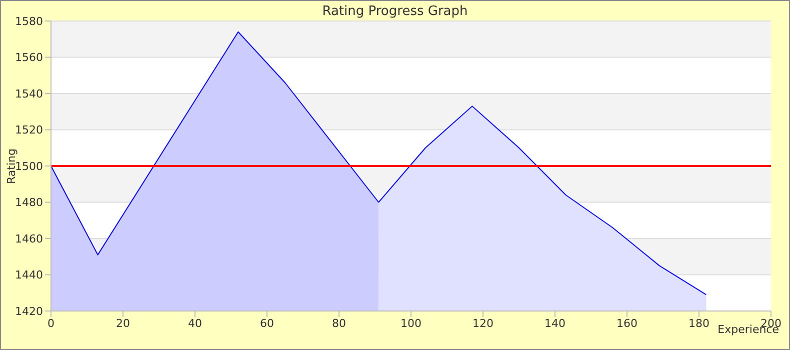 Image resolution: width=790 pixels, height=350 pixels. What do you see at coordinates (395, 11) in the screenshot?
I see `chart-title: Rating Progress Graph` at bounding box center [395, 11].